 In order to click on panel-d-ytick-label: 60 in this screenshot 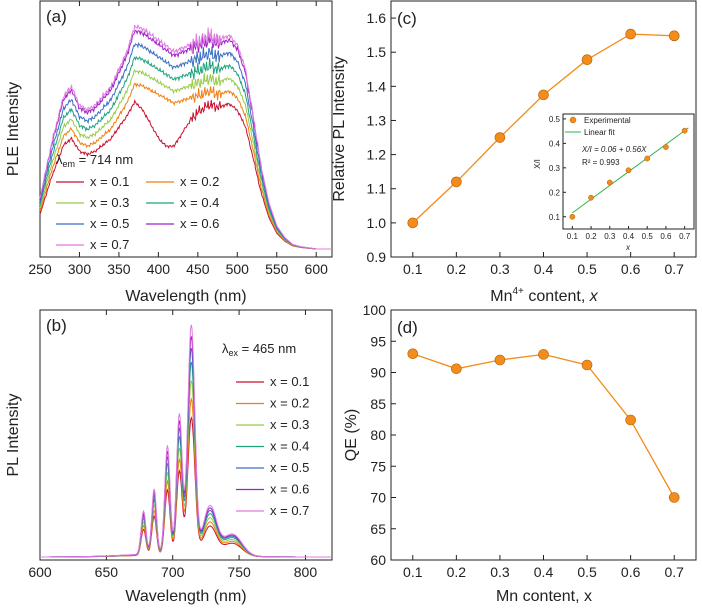, I will do `click(378, 560)`.